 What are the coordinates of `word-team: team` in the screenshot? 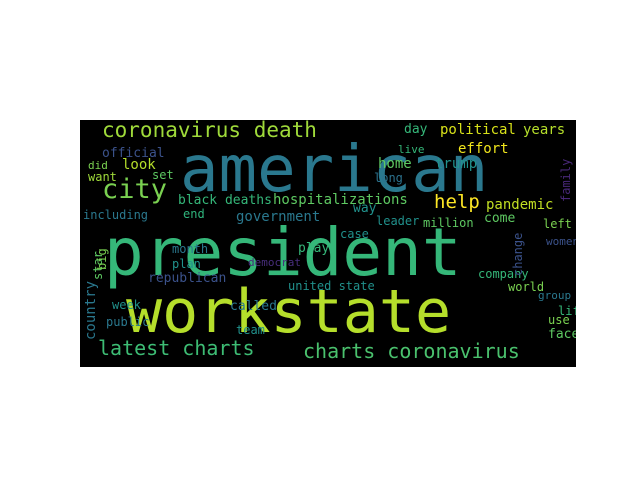 It's located at (250, 330).